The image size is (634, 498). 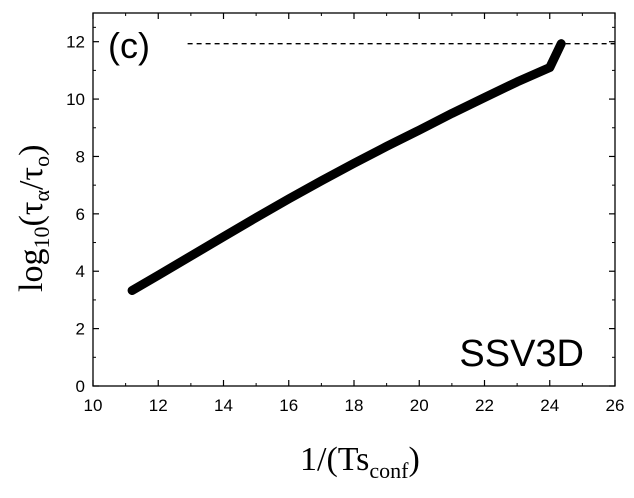 What do you see at coordinates (615, 405) in the screenshot?
I see `x-tick-label: 26` at bounding box center [615, 405].